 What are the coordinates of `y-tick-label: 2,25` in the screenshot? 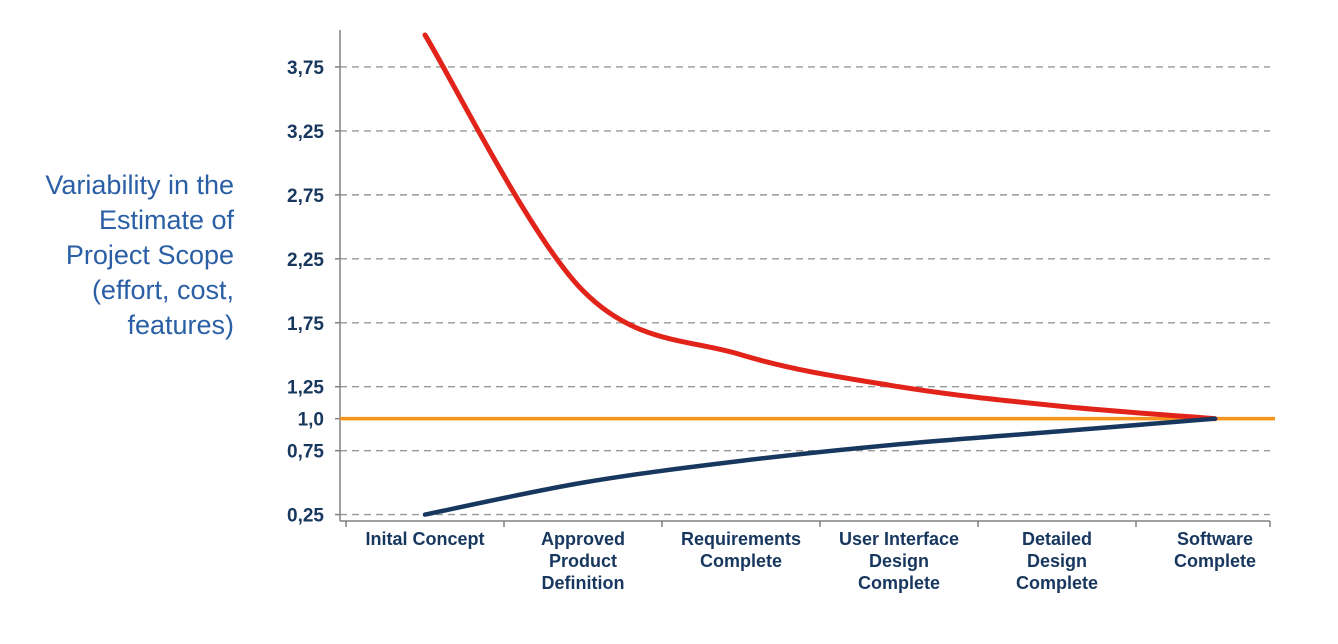 It's located at (305, 260).